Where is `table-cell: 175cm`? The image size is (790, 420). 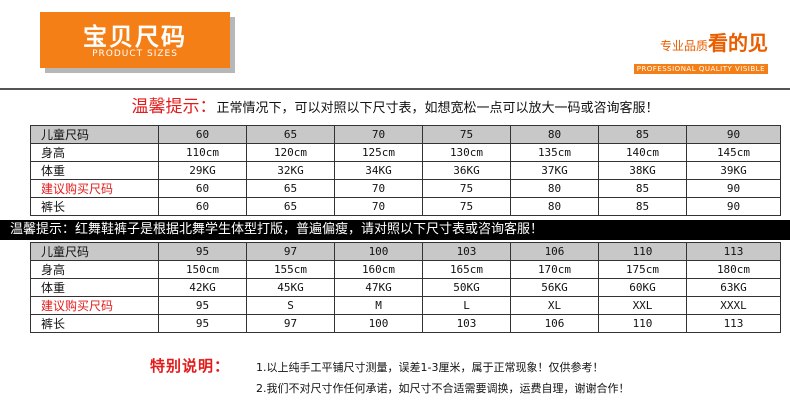 table-cell: 175cm is located at coordinates (642, 269).